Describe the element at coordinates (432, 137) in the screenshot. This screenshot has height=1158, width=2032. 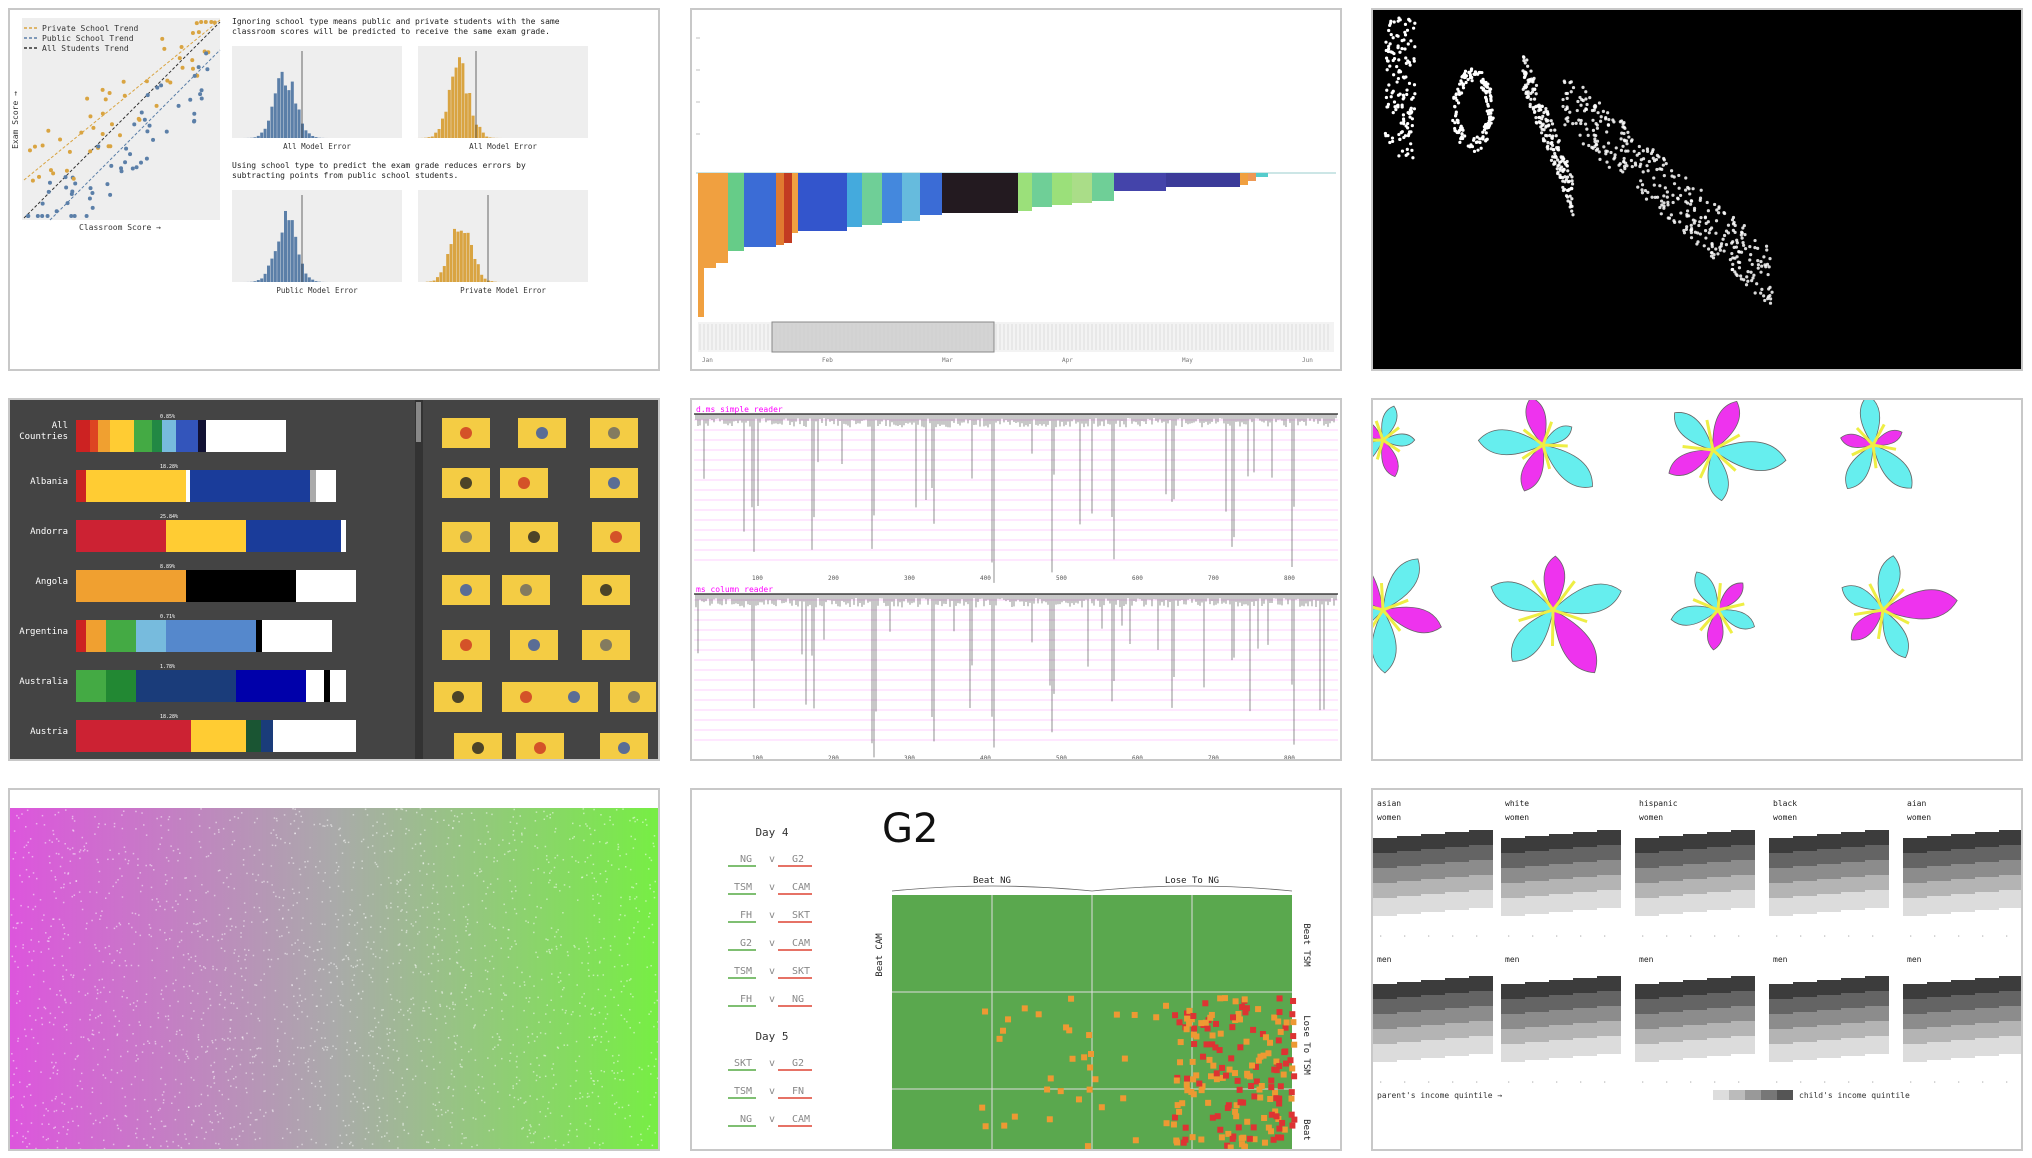
I see `histogram-bar` at that location.